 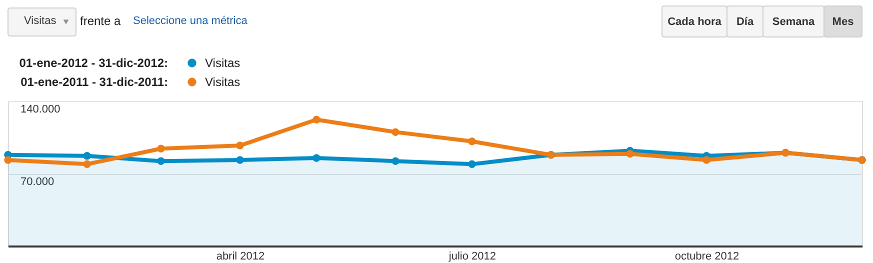 I want to click on text: Cada hora, so click(x=695, y=22).